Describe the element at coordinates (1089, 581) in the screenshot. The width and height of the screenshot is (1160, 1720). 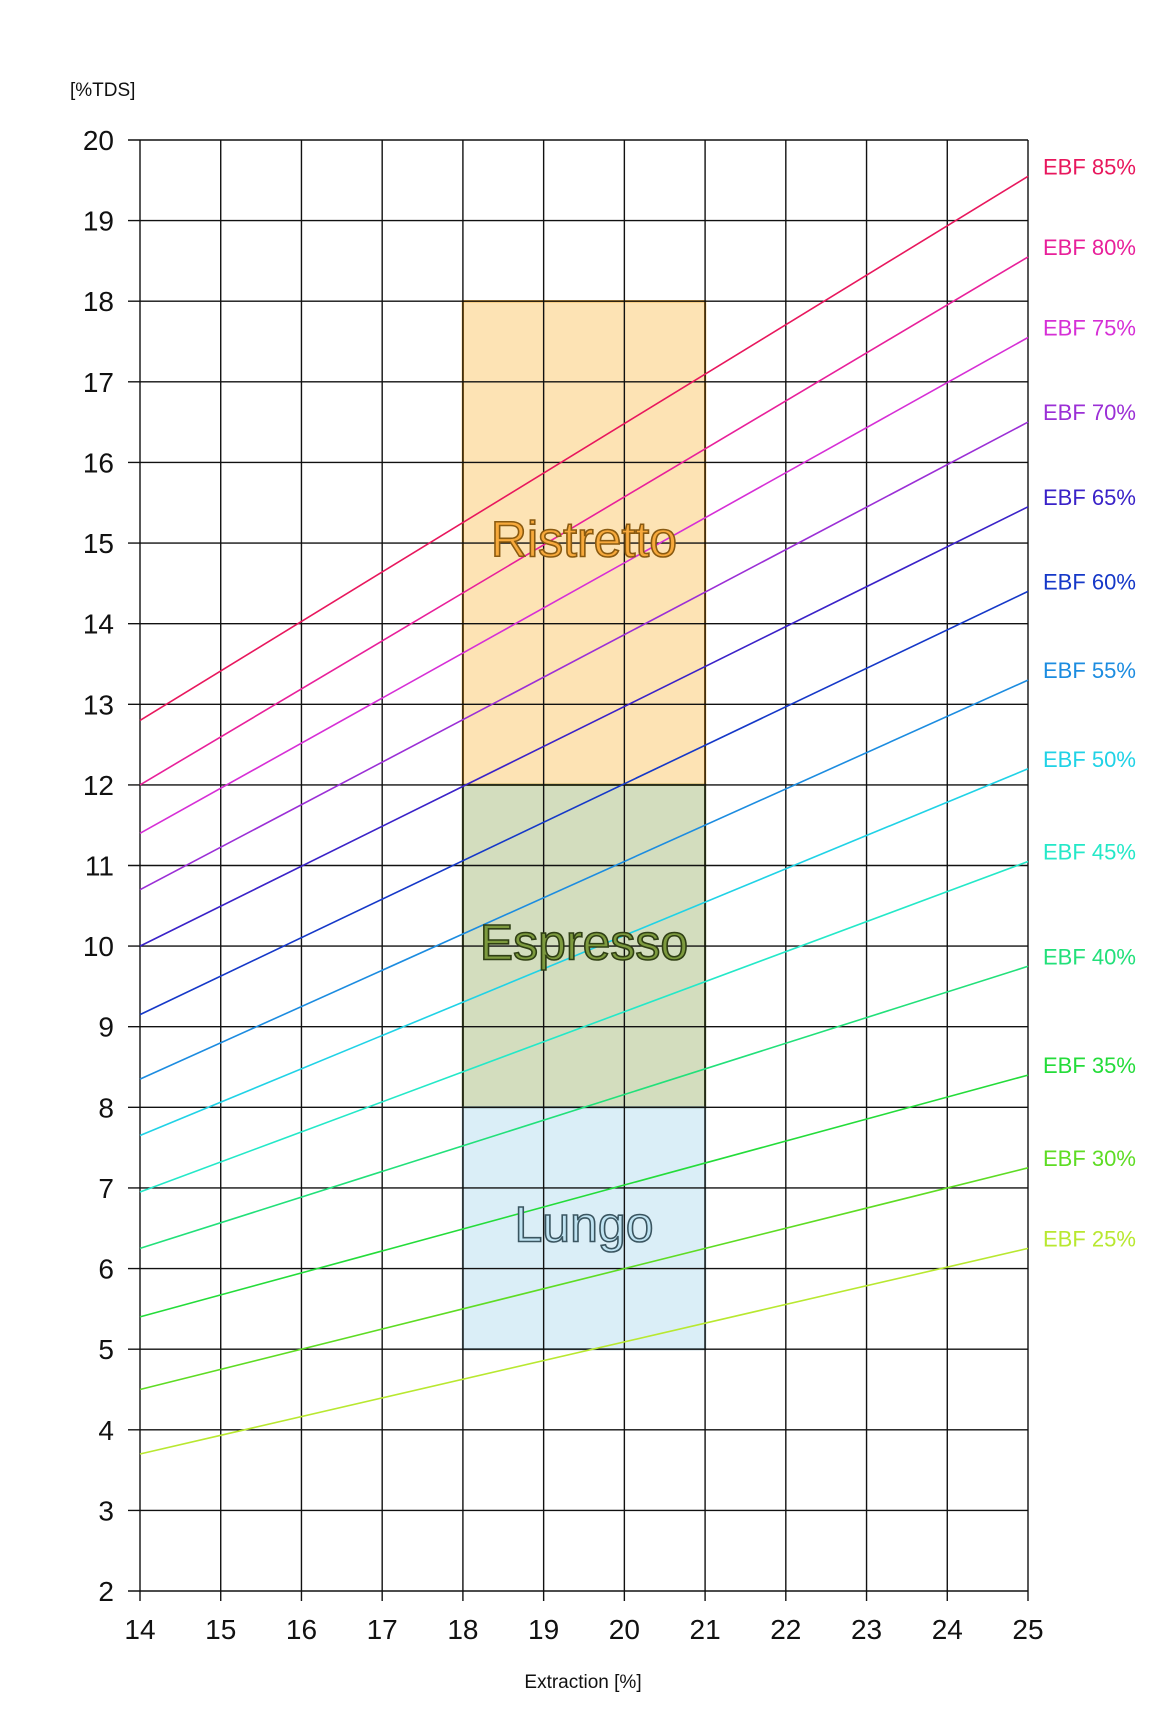
I see `series-label-60: EBF 60%` at that location.